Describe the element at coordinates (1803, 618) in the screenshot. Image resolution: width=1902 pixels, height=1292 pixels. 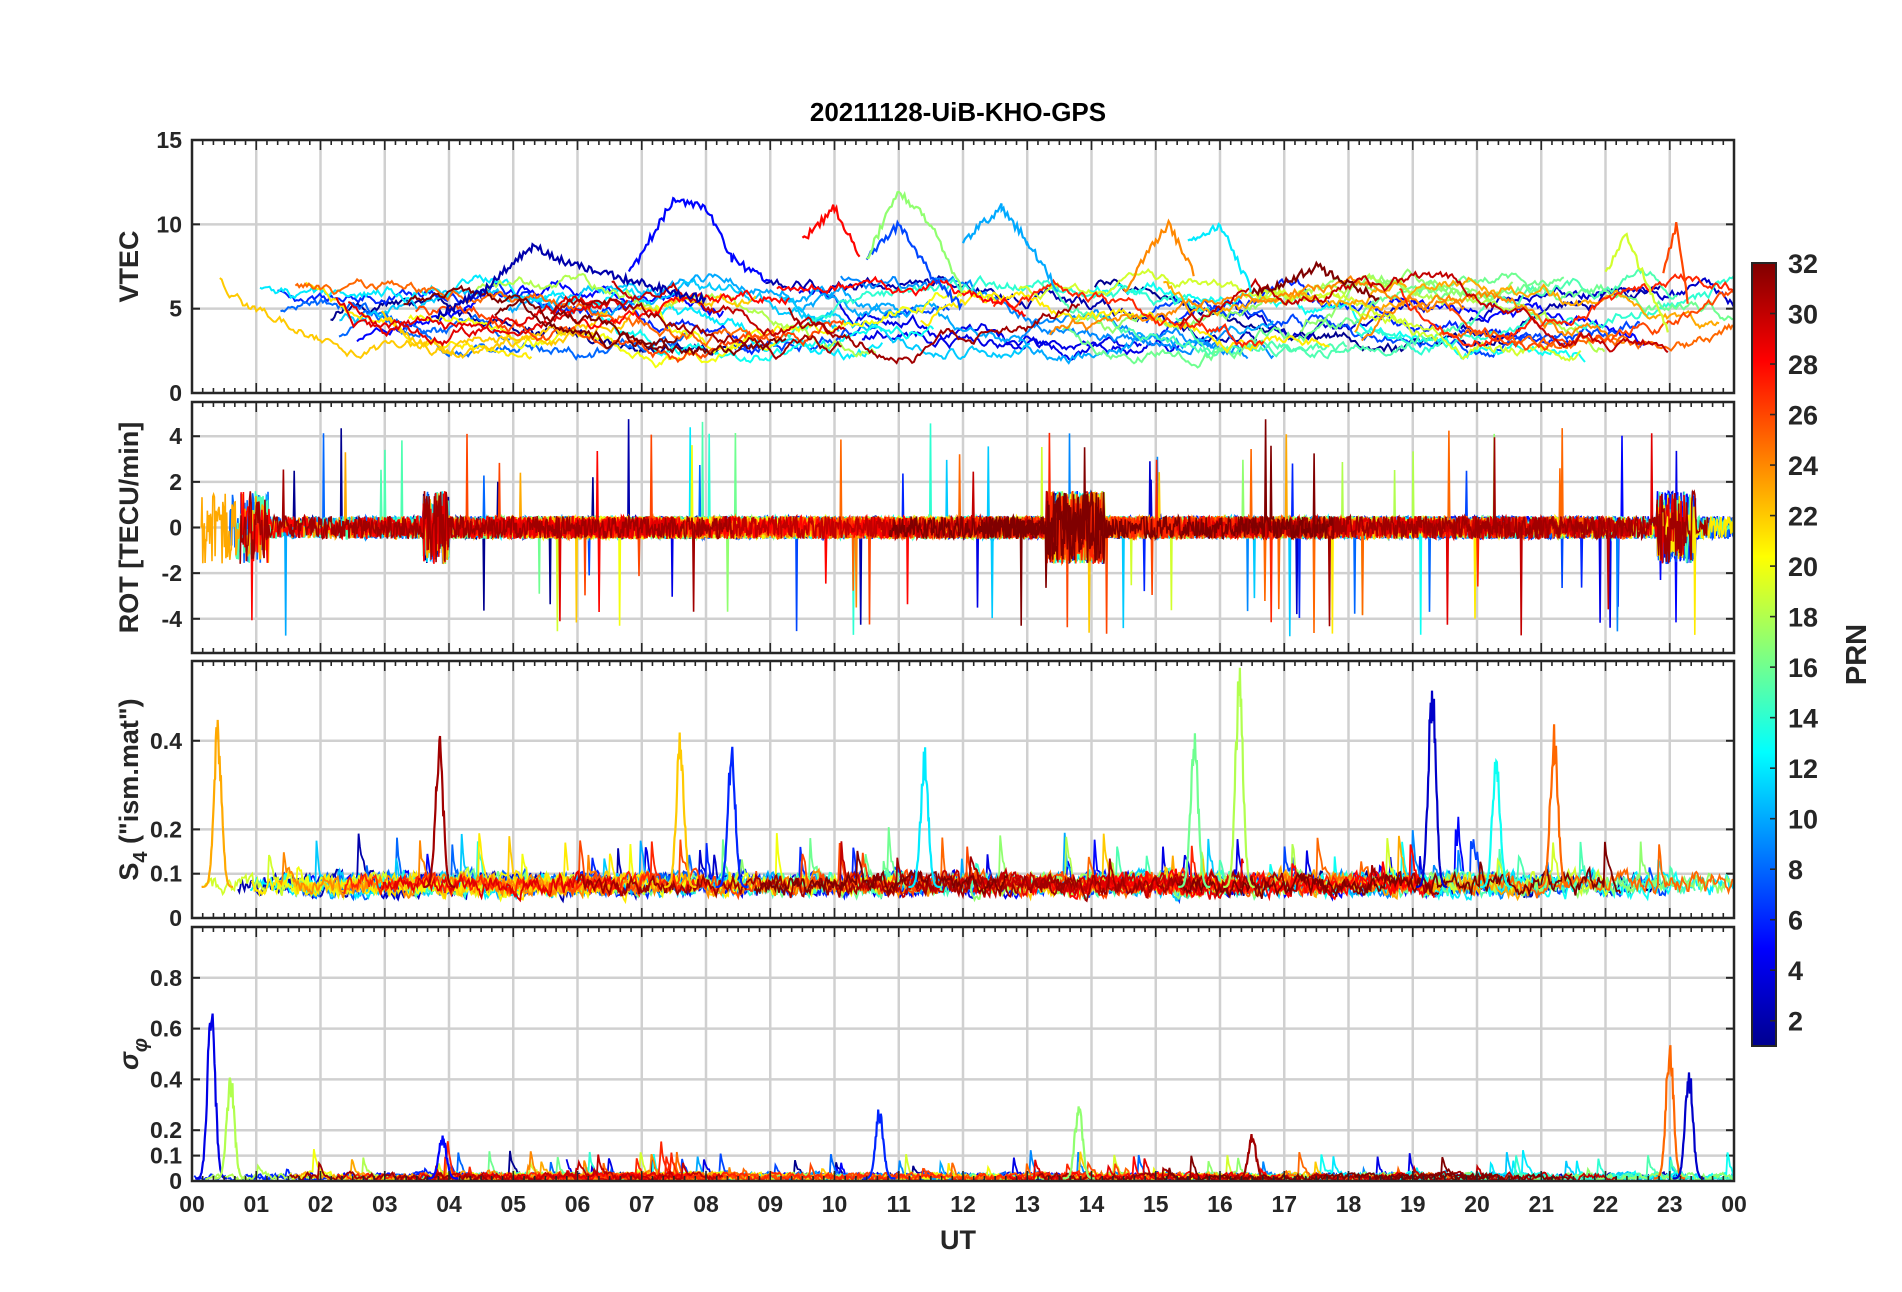
I see `colorbar-tick-label: 18` at that location.